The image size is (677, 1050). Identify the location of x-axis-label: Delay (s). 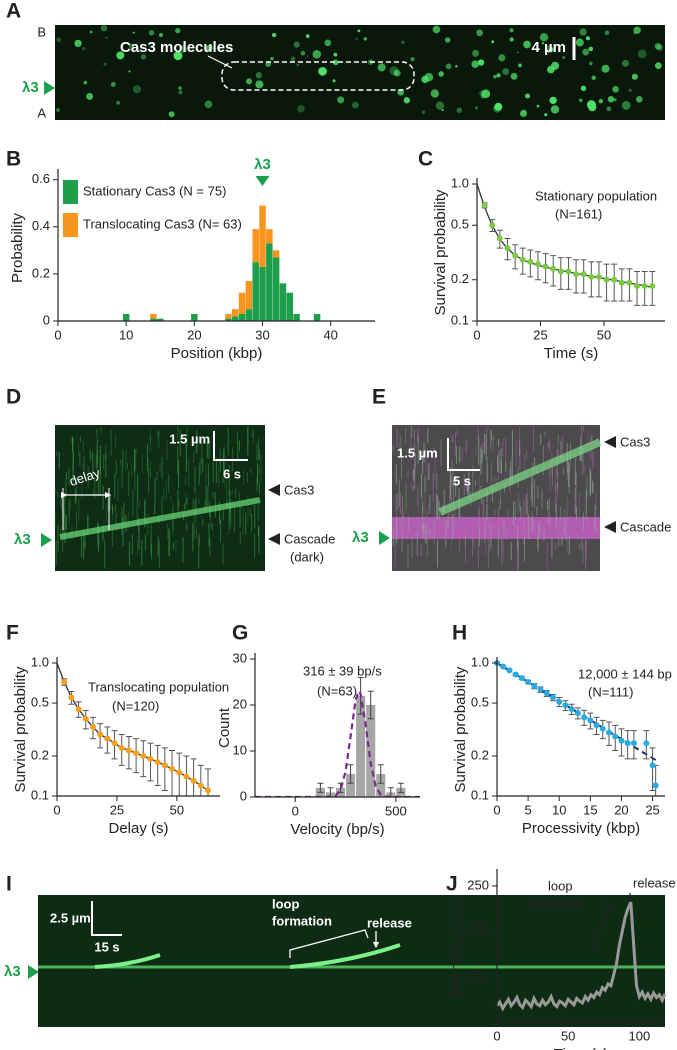
(138, 828).